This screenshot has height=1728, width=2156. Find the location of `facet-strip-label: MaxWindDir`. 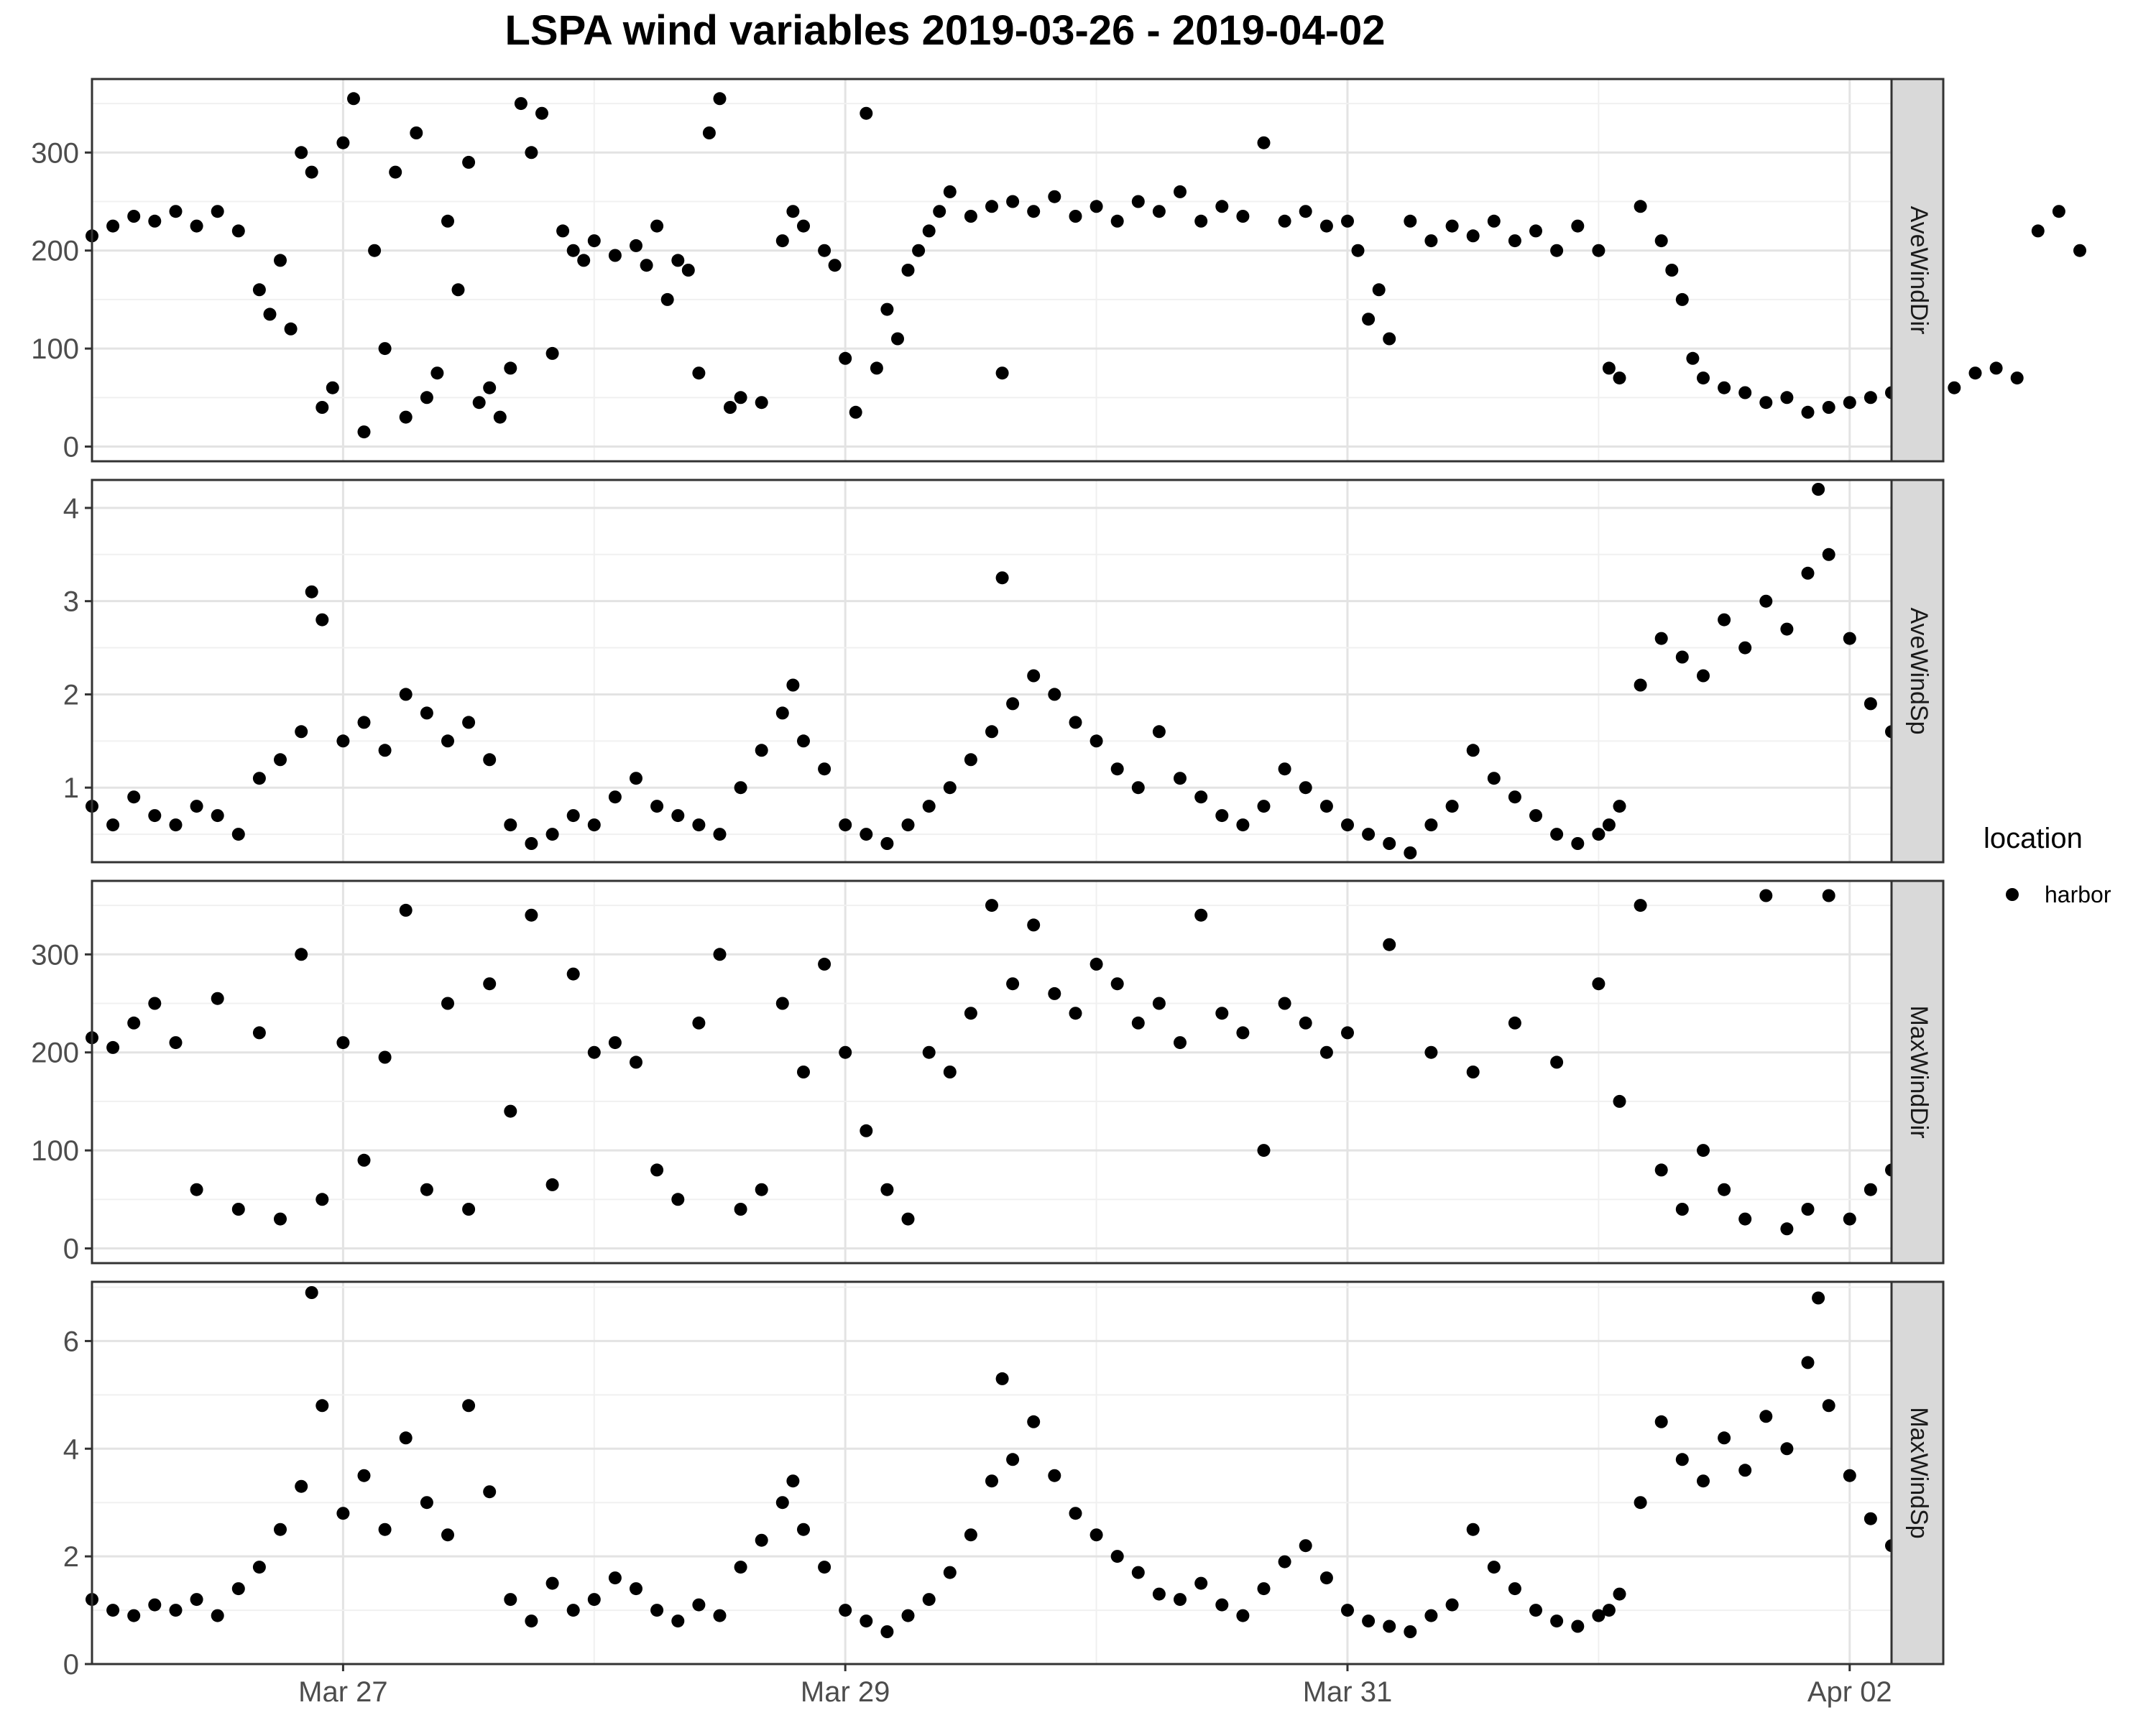

facet-strip-label: MaxWindDir is located at coordinates (1918, 1072).